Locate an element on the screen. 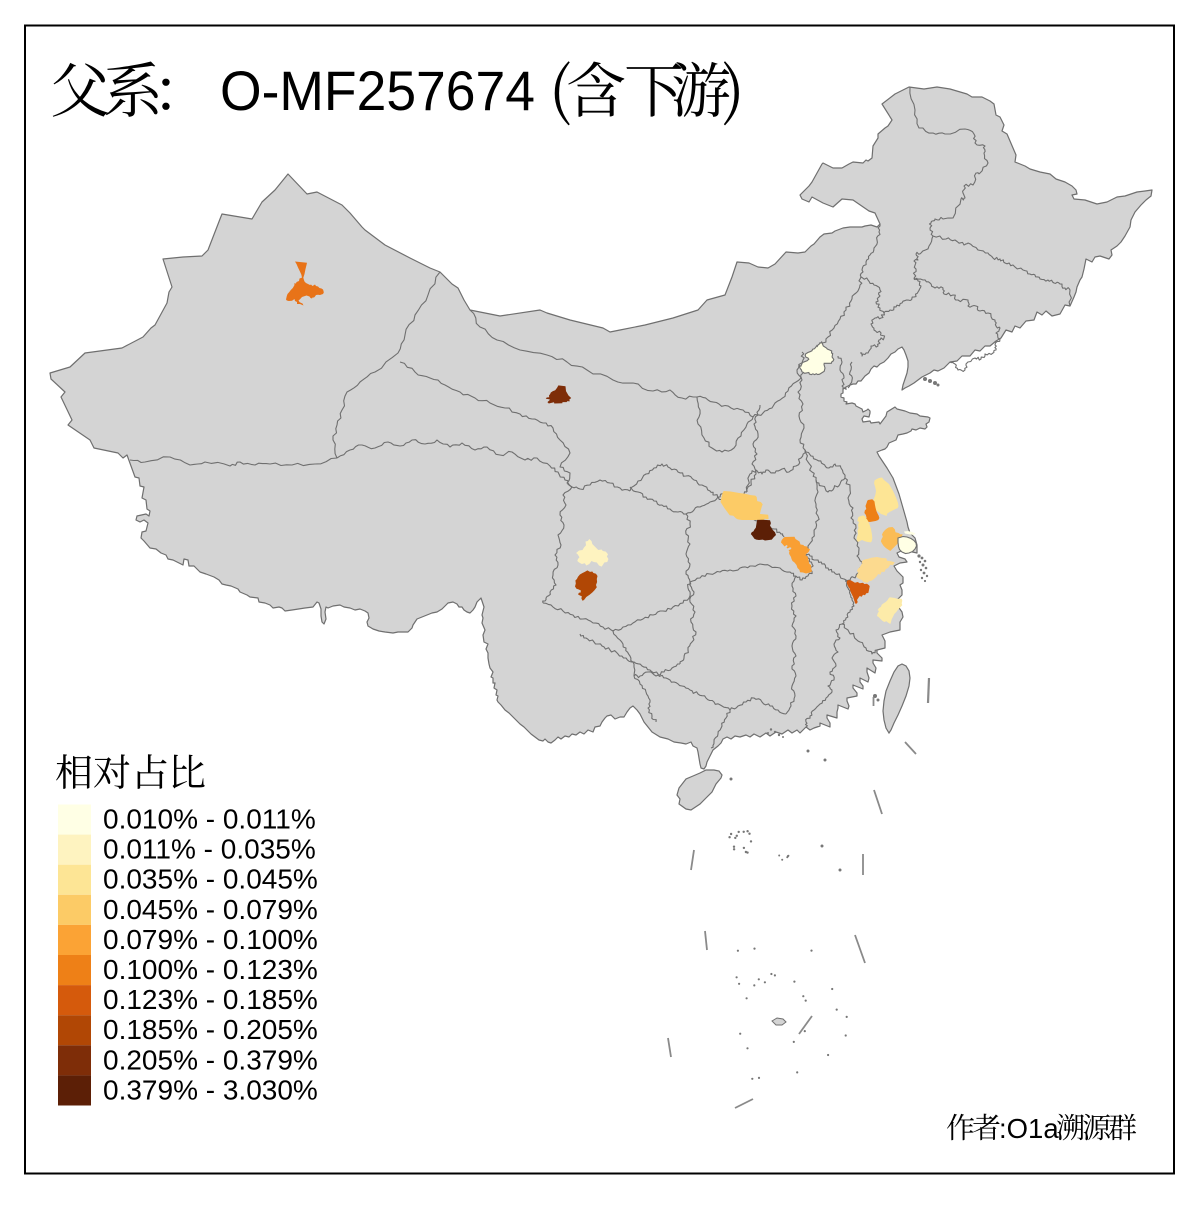 This screenshot has width=1200, height=1205. svg-text: :O1a is located at coordinates (1029, 1128).